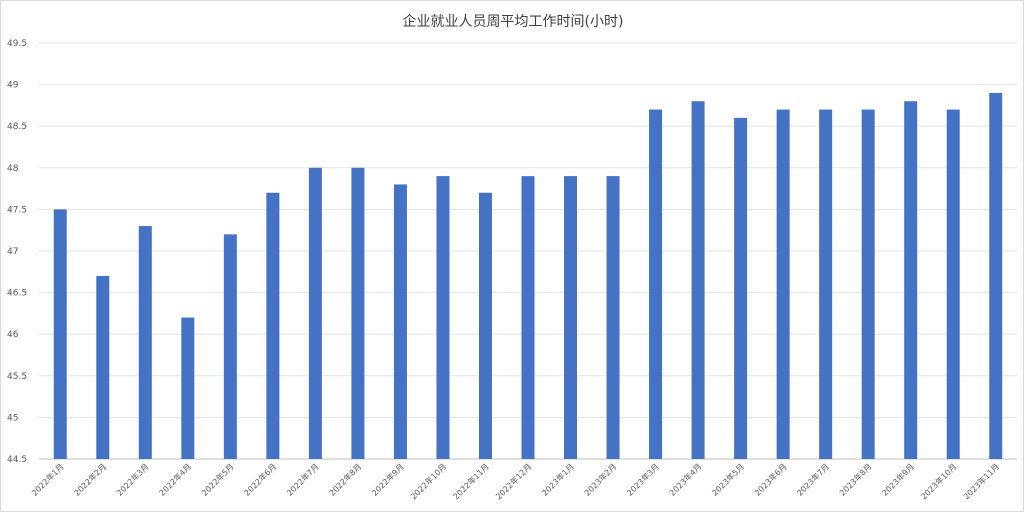  What do you see at coordinates (813, 479) in the screenshot?
I see `x-tick-label: 2023年7月` at bounding box center [813, 479].